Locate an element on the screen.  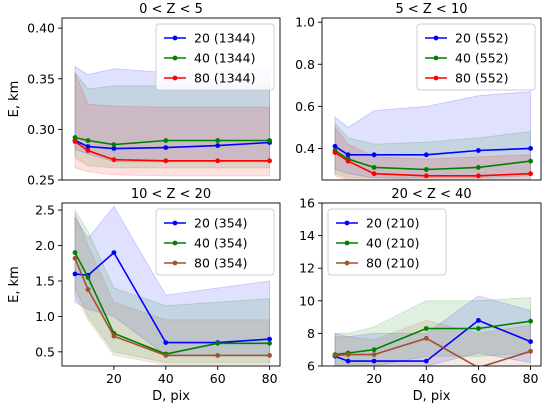
y-tick-label: 0.6 is located at coordinates (305, 106).